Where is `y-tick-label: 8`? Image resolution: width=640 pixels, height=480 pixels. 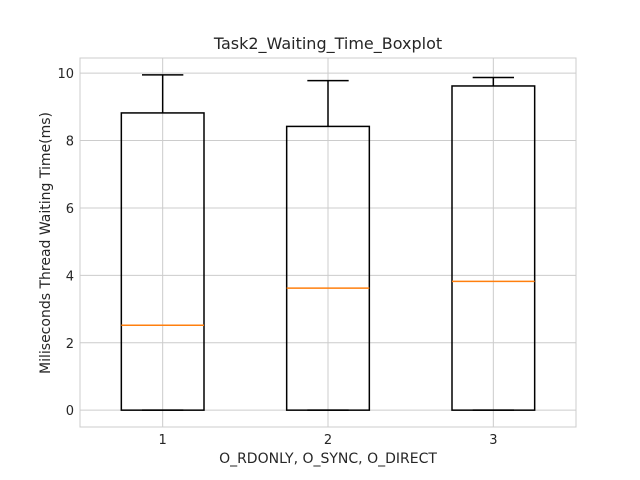
y-tick-label: 8 is located at coordinates (70, 142).